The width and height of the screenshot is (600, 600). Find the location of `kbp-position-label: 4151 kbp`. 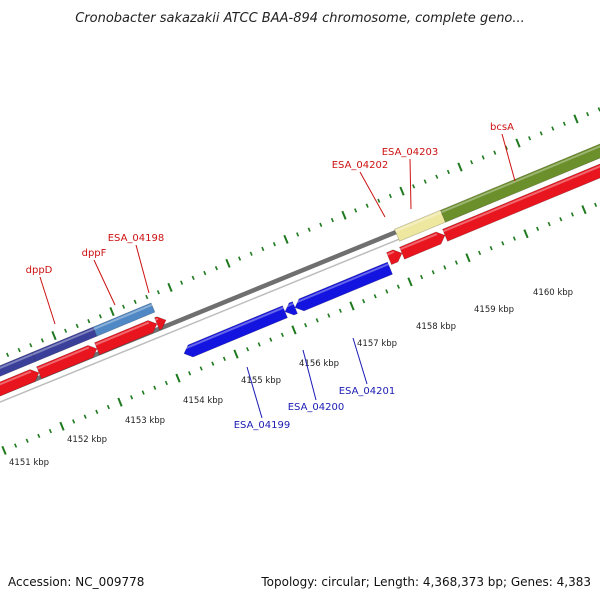

kbp-position-label: 4151 kbp is located at coordinates (29, 463).